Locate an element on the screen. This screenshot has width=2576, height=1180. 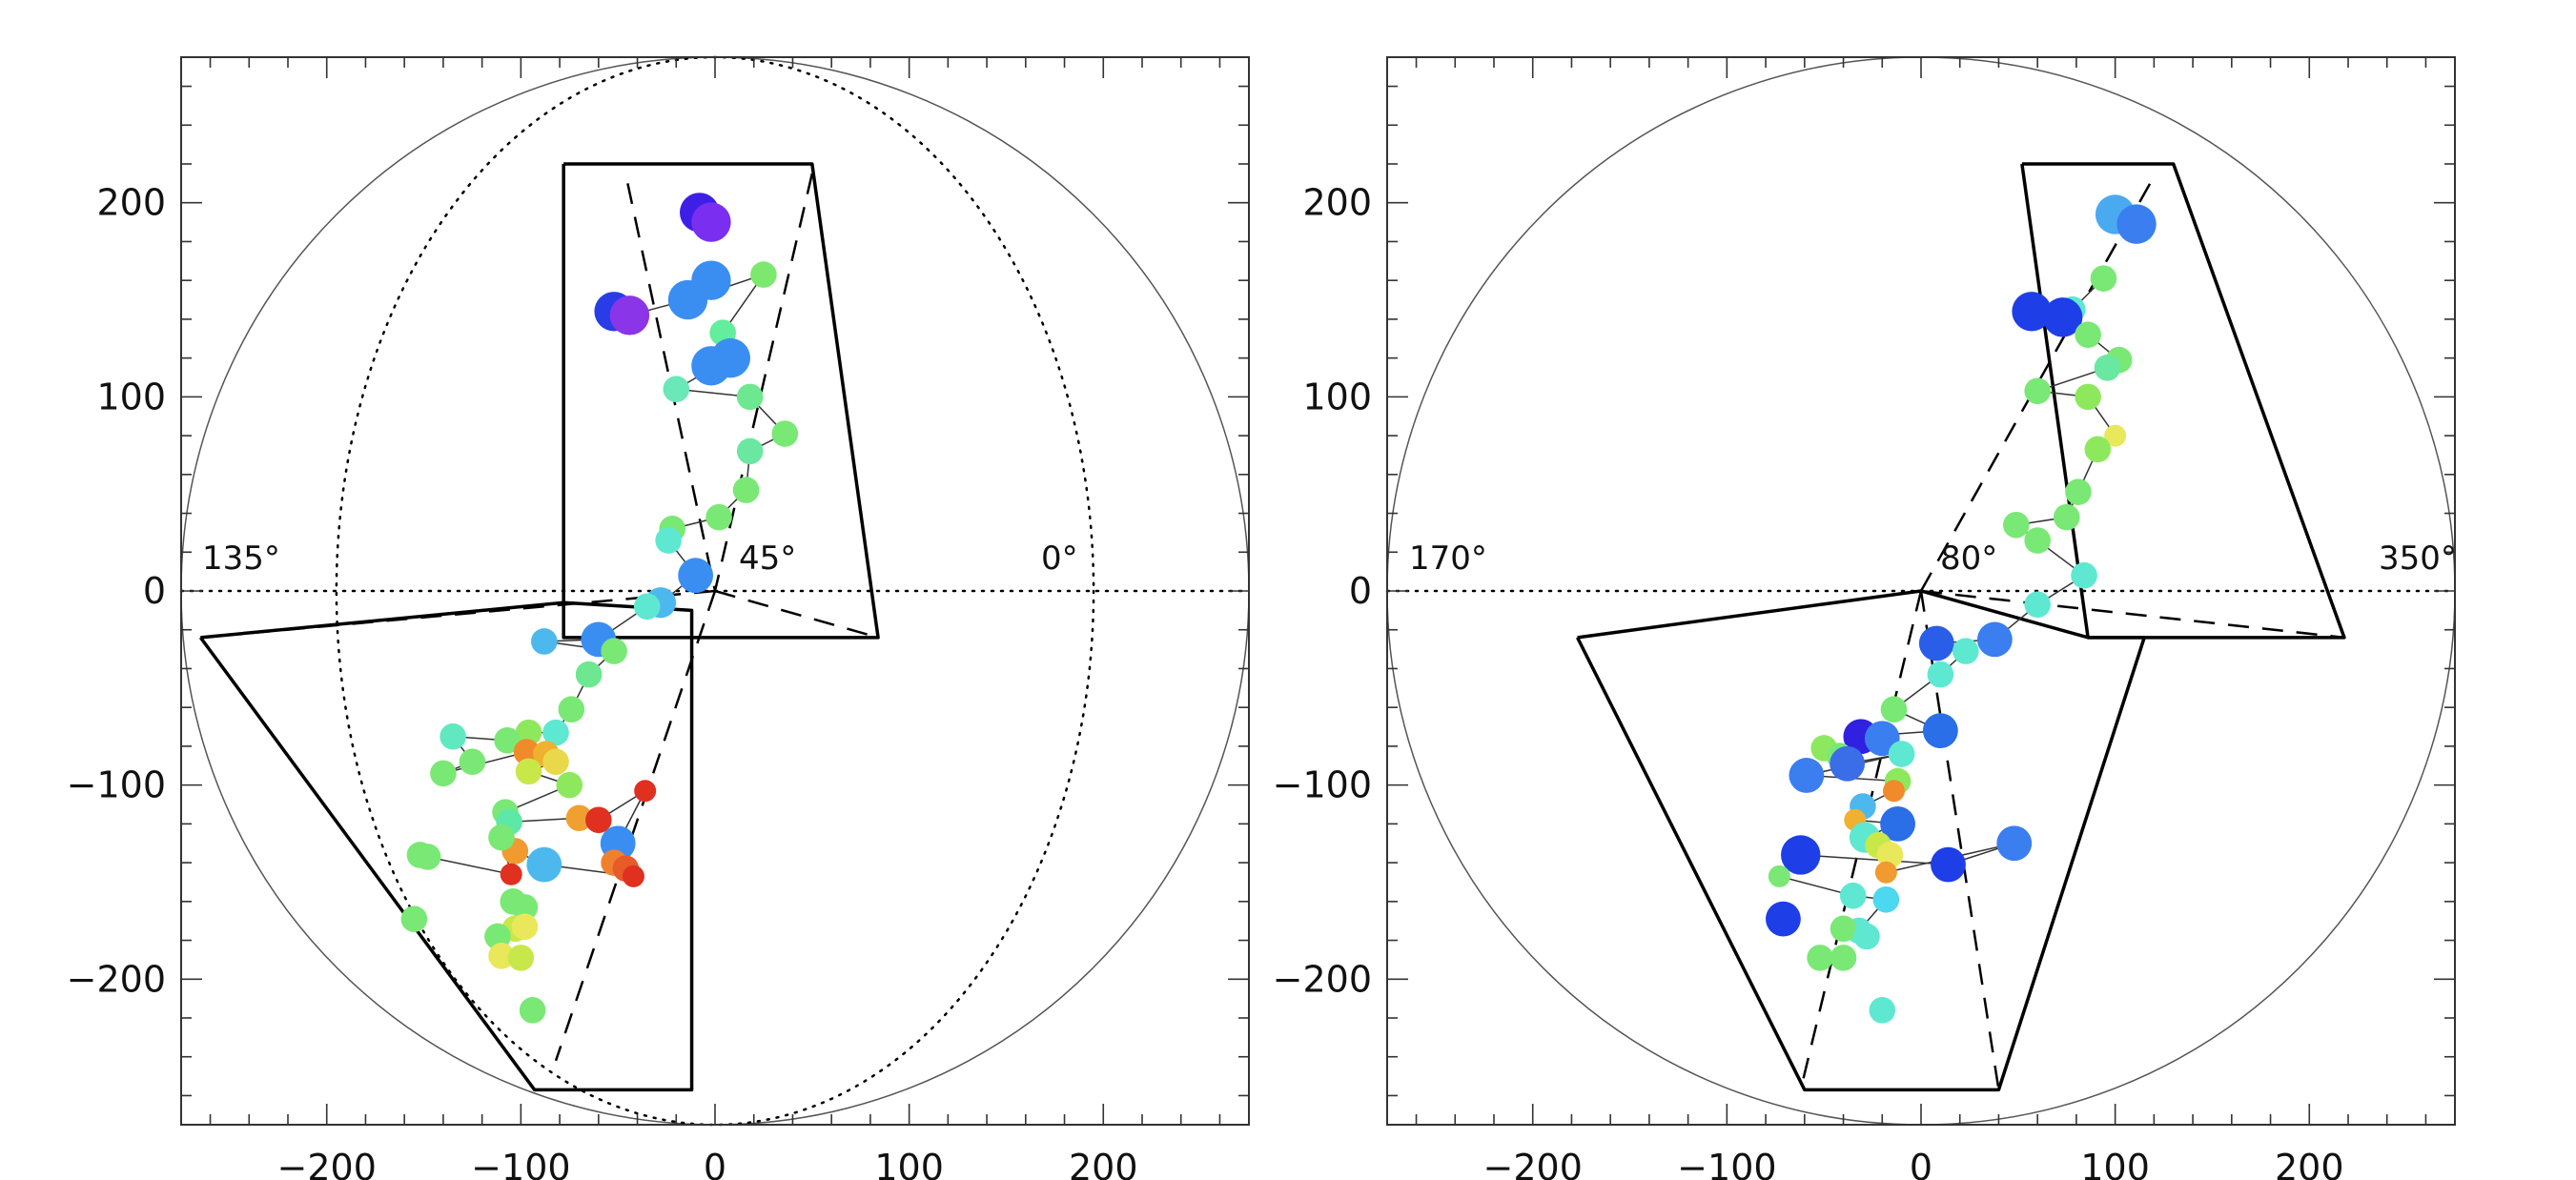
x-tick-label: −200 is located at coordinates (1533, 1163).